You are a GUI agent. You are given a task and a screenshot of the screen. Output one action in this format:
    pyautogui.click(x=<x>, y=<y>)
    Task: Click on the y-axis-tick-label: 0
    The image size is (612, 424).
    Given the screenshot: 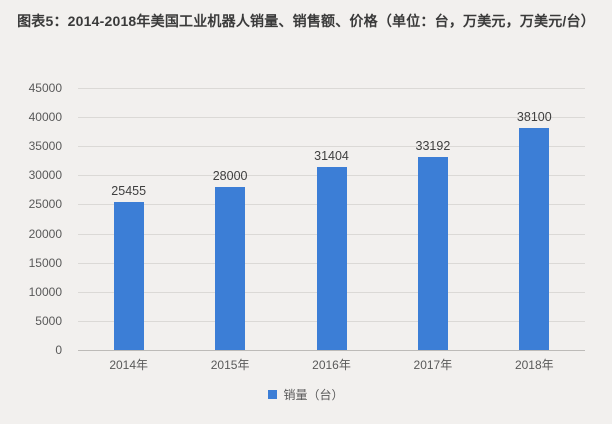 What is the action you would take?
    pyautogui.click(x=58, y=350)
    